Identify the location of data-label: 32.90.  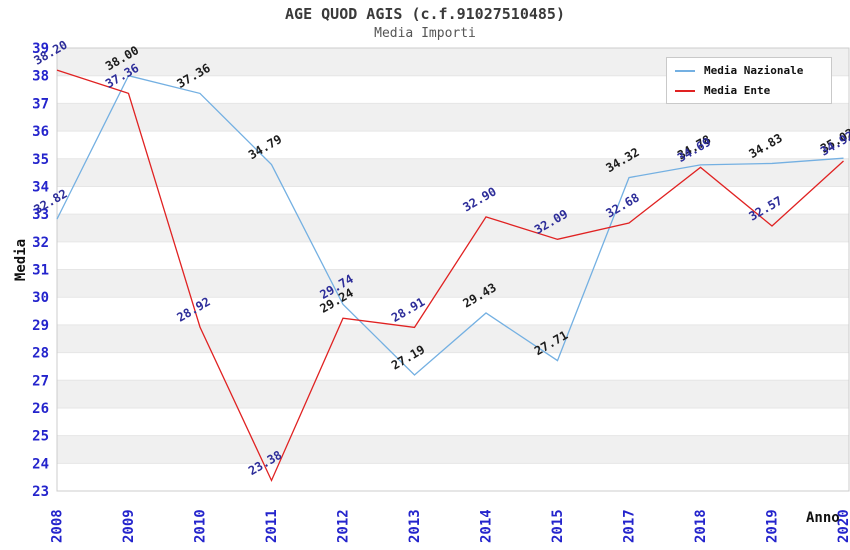
(480, 199).